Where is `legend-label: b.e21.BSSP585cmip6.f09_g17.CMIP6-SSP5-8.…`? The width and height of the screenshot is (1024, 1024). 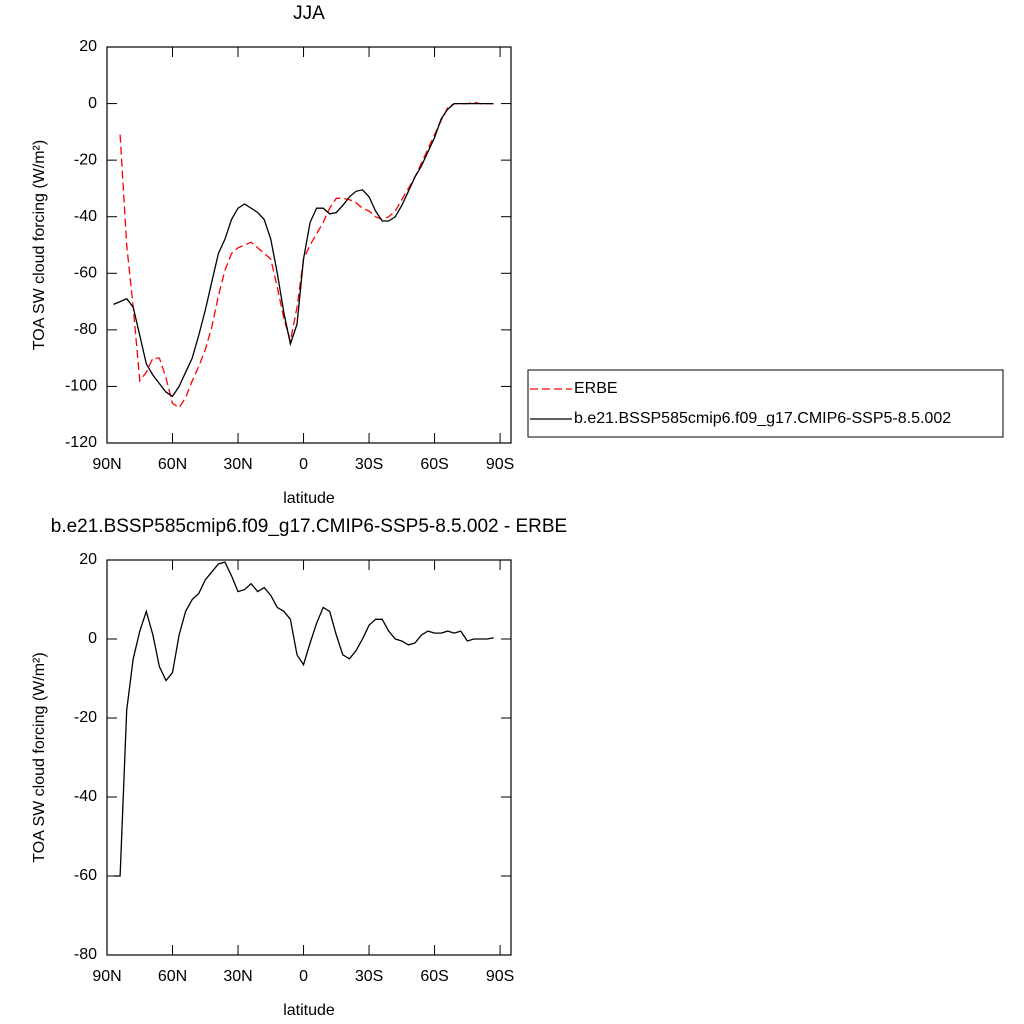 legend-label: b.e21.BSSP585cmip6.f09_g17.CMIP6-SSP5-8.… is located at coordinates (762, 418).